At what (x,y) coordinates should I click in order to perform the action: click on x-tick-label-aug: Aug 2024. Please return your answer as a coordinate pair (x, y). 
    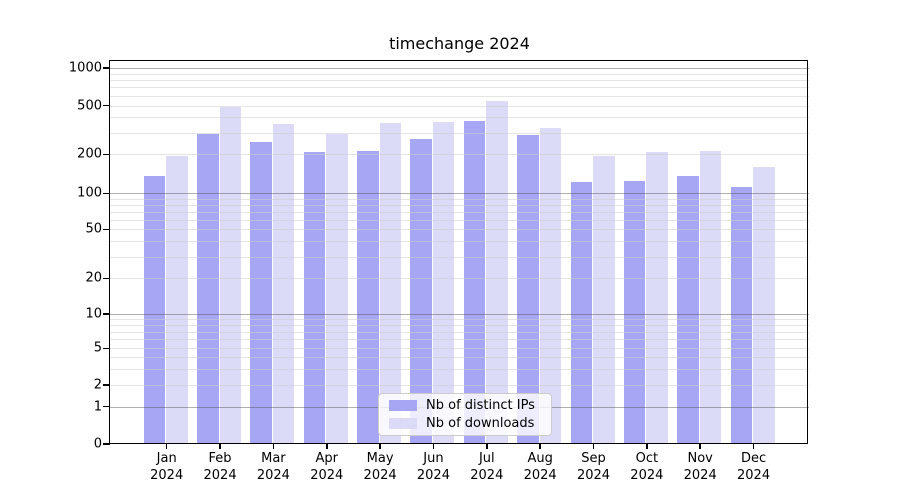
    Looking at the image, I should click on (540, 467).